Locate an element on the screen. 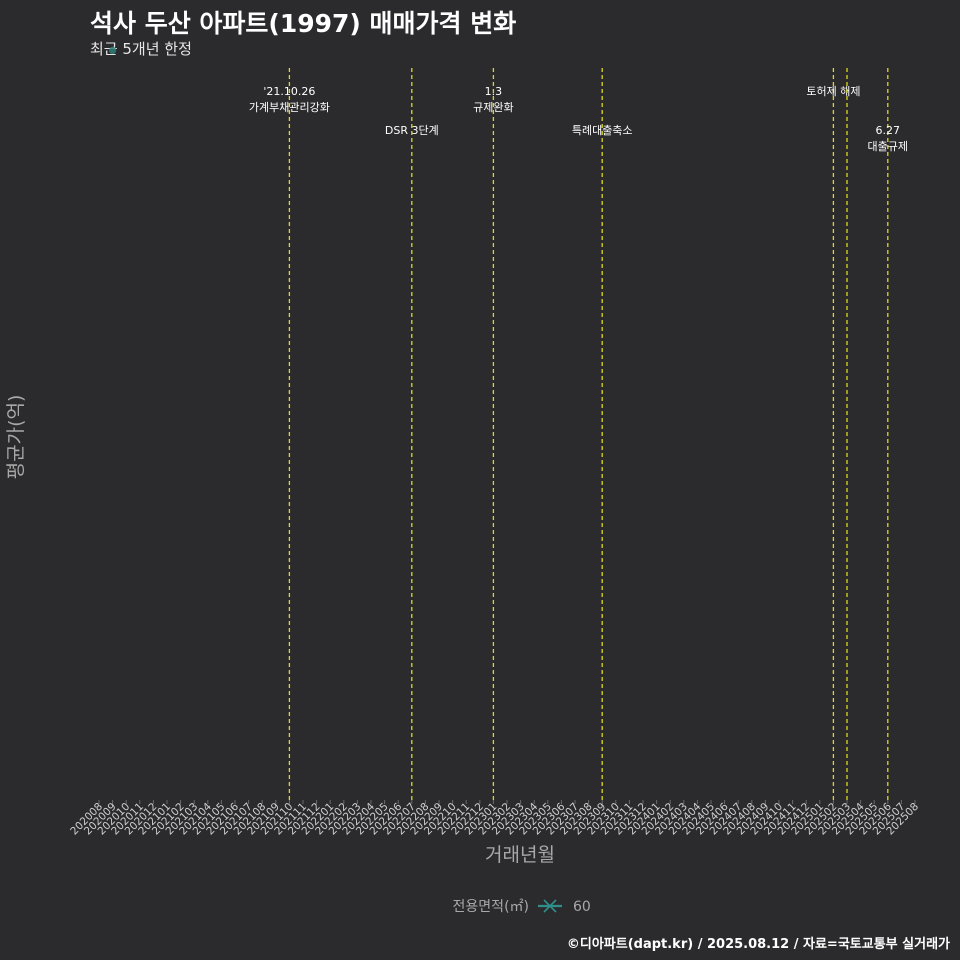  legend-entry-60: 60 is located at coordinates (582, 907).